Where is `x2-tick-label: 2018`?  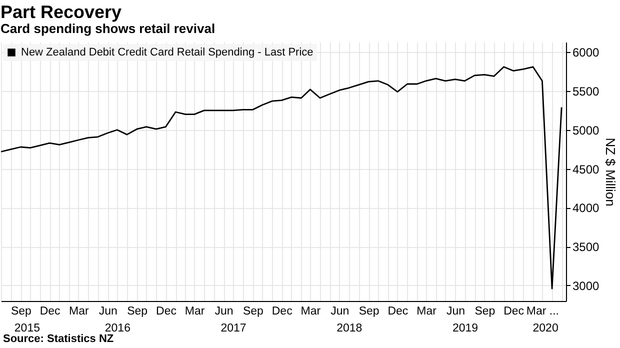 x2-tick-label: 2018 is located at coordinates (349, 328).